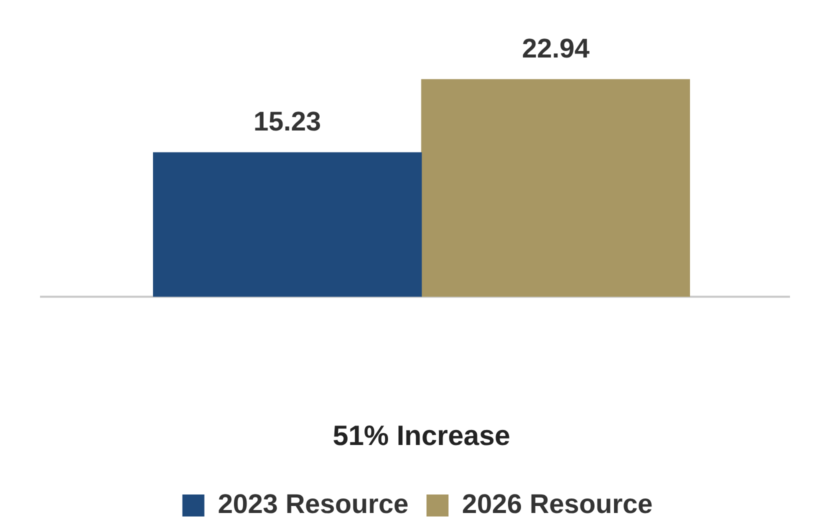 This screenshot has height=529, width=828. What do you see at coordinates (556, 48) in the screenshot?
I see `data-label: 22.94` at bounding box center [556, 48].